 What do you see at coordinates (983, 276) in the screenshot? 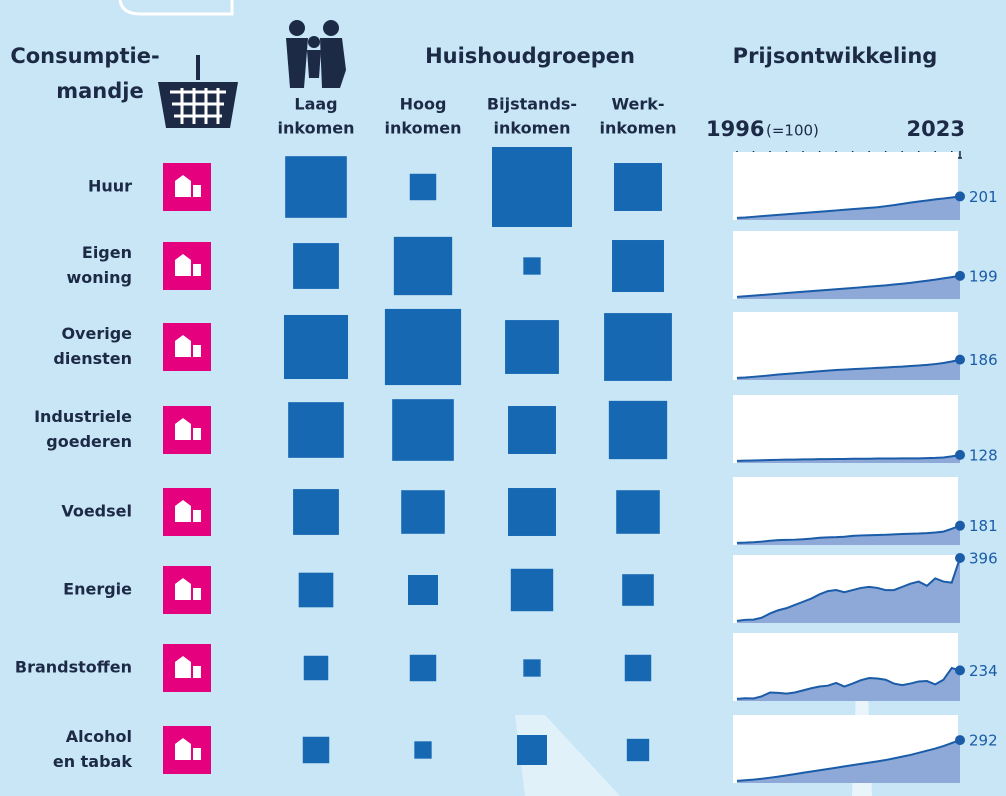
I see `end-value-label: 199` at bounding box center [983, 276].